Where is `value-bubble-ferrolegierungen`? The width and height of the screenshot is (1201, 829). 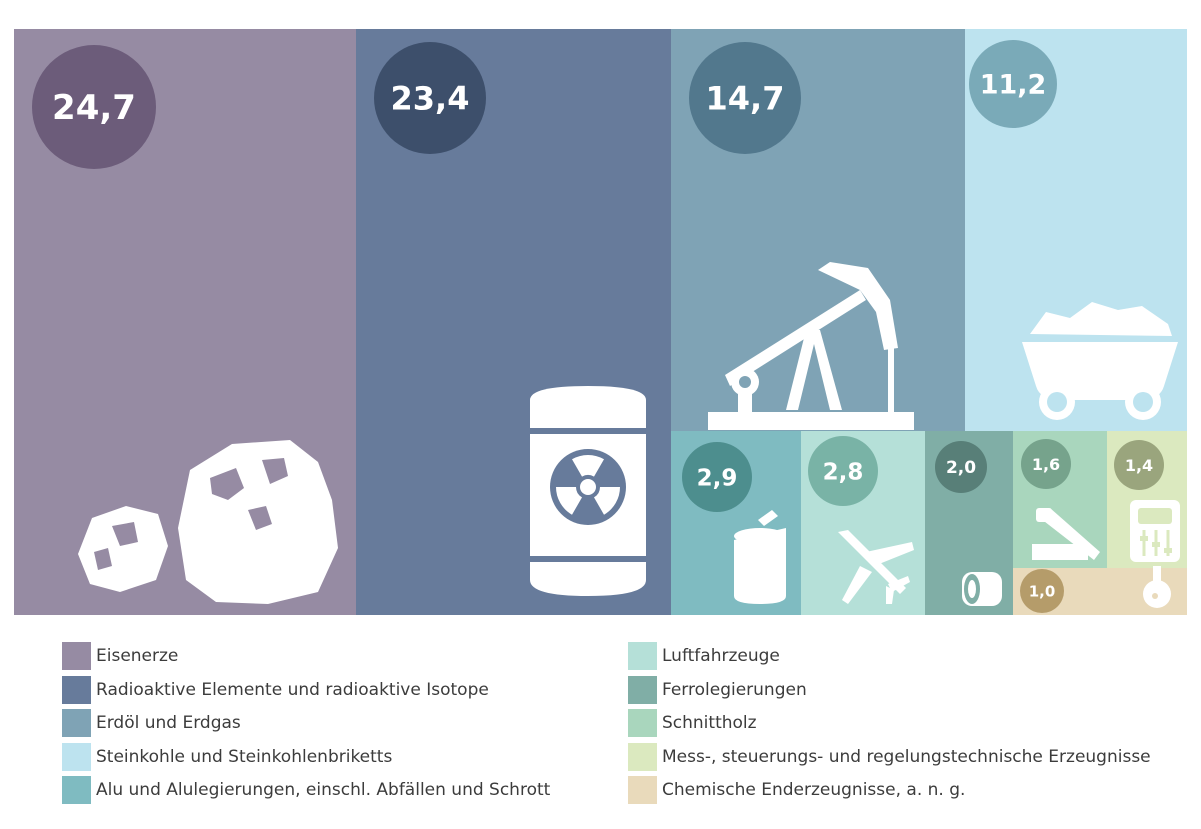 value-bubble-ferrolegierungen is located at coordinates (961, 467).